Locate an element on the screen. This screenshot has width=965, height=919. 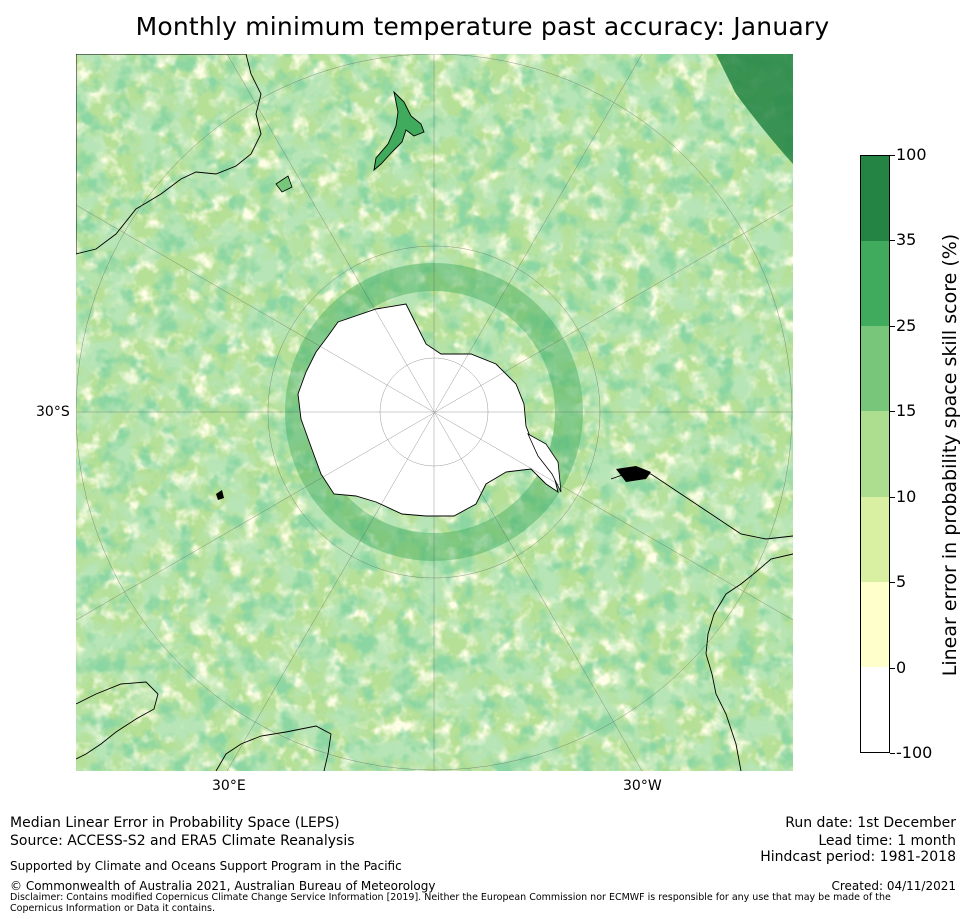
colorbar-tick-label: -100 is located at coordinates (914, 752).